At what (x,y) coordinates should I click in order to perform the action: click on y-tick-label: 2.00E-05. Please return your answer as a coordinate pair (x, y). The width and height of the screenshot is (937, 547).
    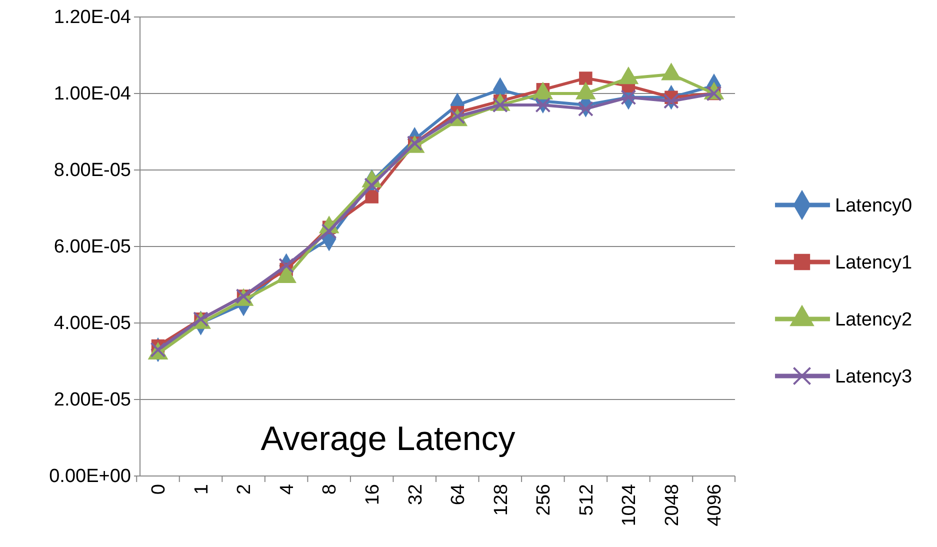
    Looking at the image, I should click on (92, 400).